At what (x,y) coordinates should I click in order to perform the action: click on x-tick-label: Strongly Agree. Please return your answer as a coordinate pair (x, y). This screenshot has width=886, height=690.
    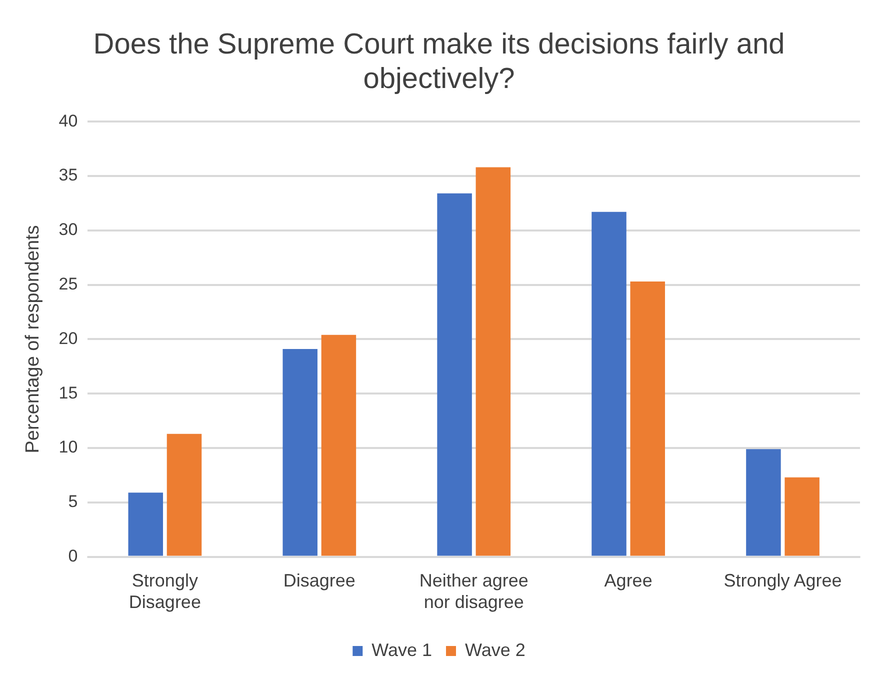
    Looking at the image, I should click on (783, 580).